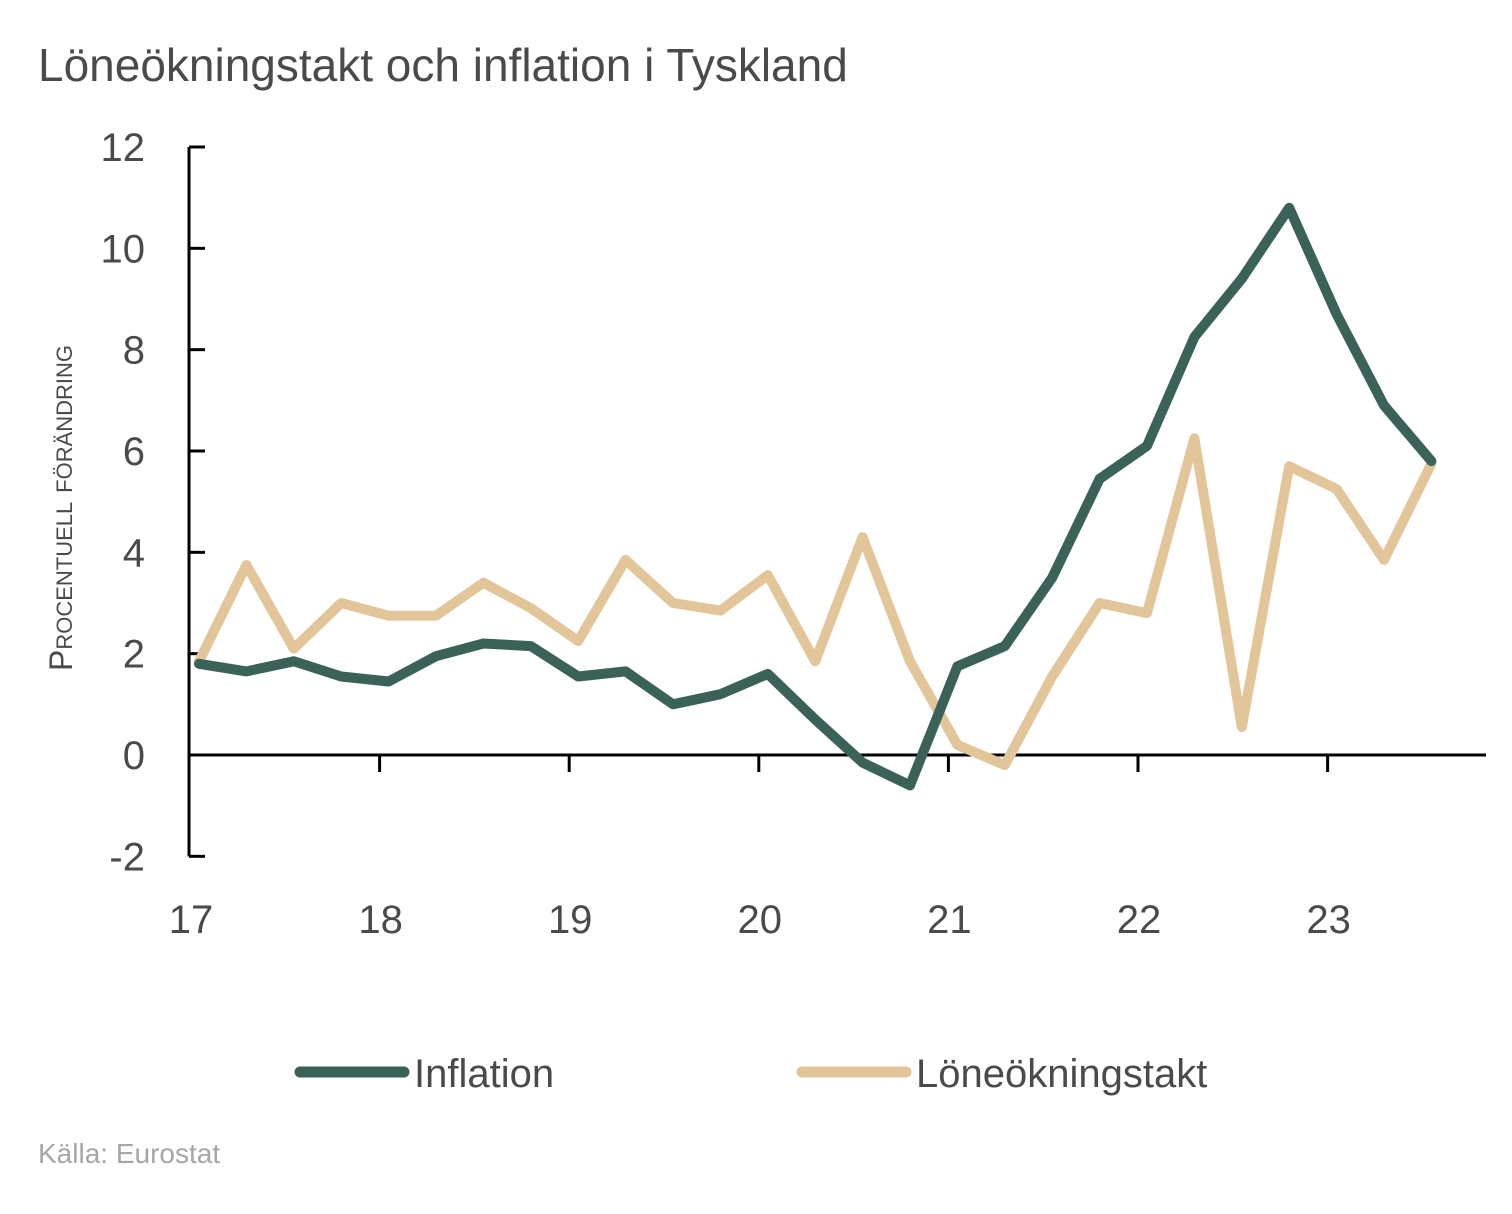  Describe the element at coordinates (134, 351) in the screenshot. I see `y-tick-label: 8` at that location.